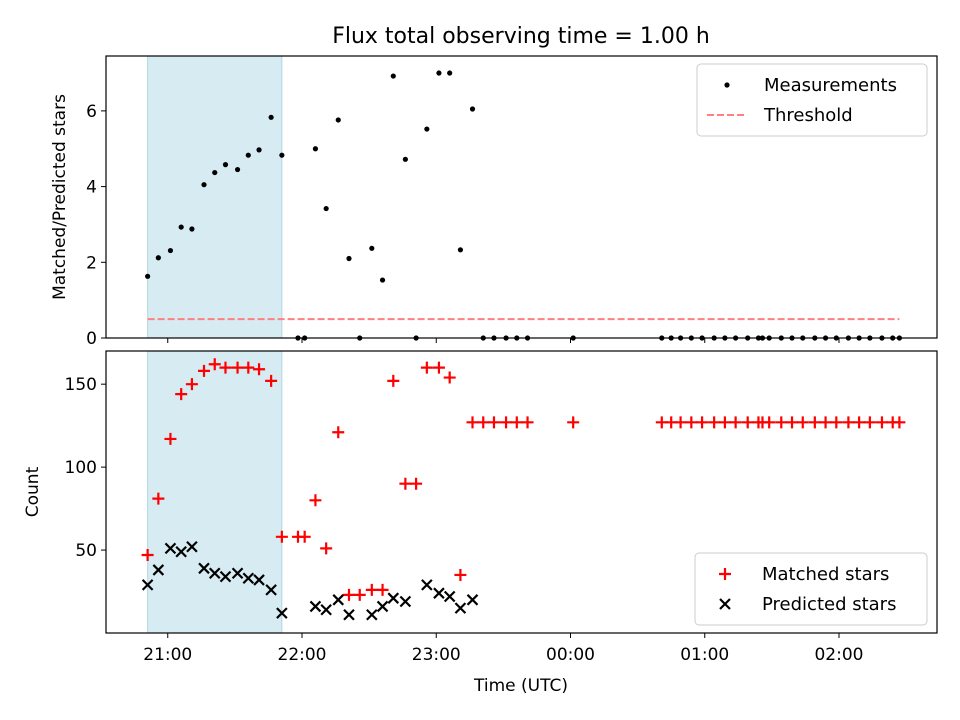 The image size is (960, 720). I want to click on x-tick-label: 21:00, so click(167, 655).